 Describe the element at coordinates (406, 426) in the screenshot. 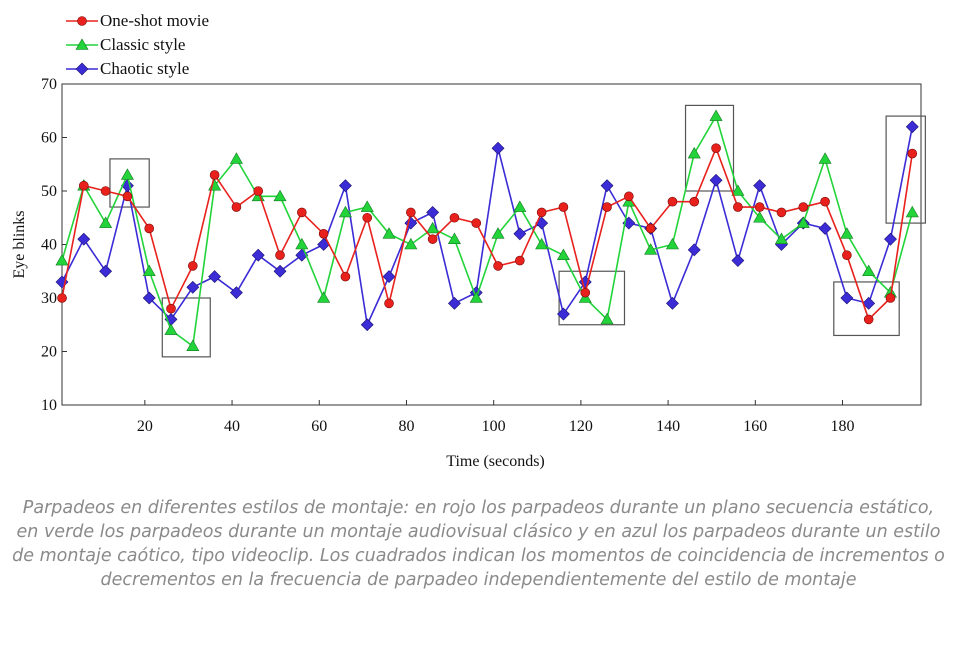

I see `x-tick-label: 80` at that location.